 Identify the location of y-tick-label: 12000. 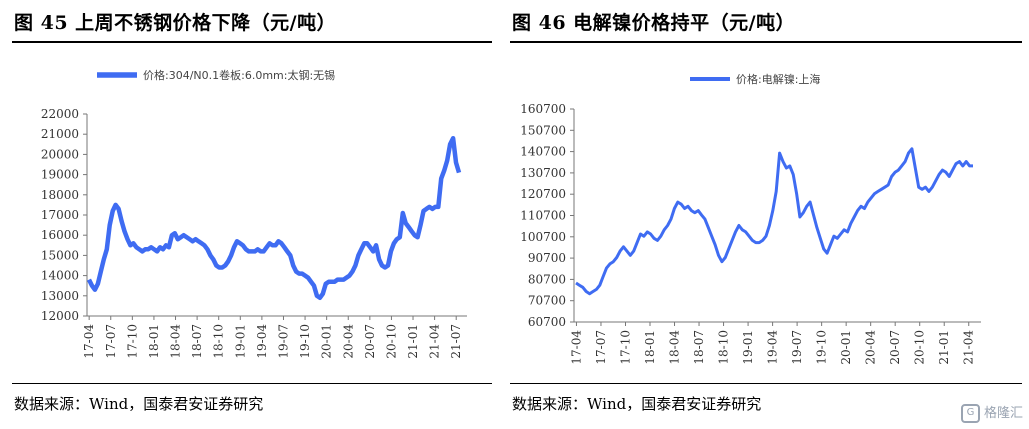
(60, 316).